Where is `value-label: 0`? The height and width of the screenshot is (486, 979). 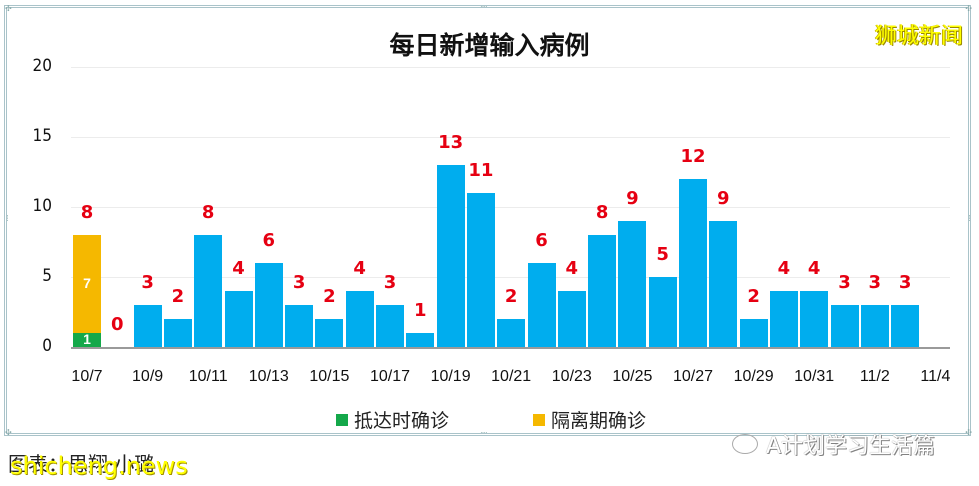 value-label: 0 is located at coordinates (117, 324).